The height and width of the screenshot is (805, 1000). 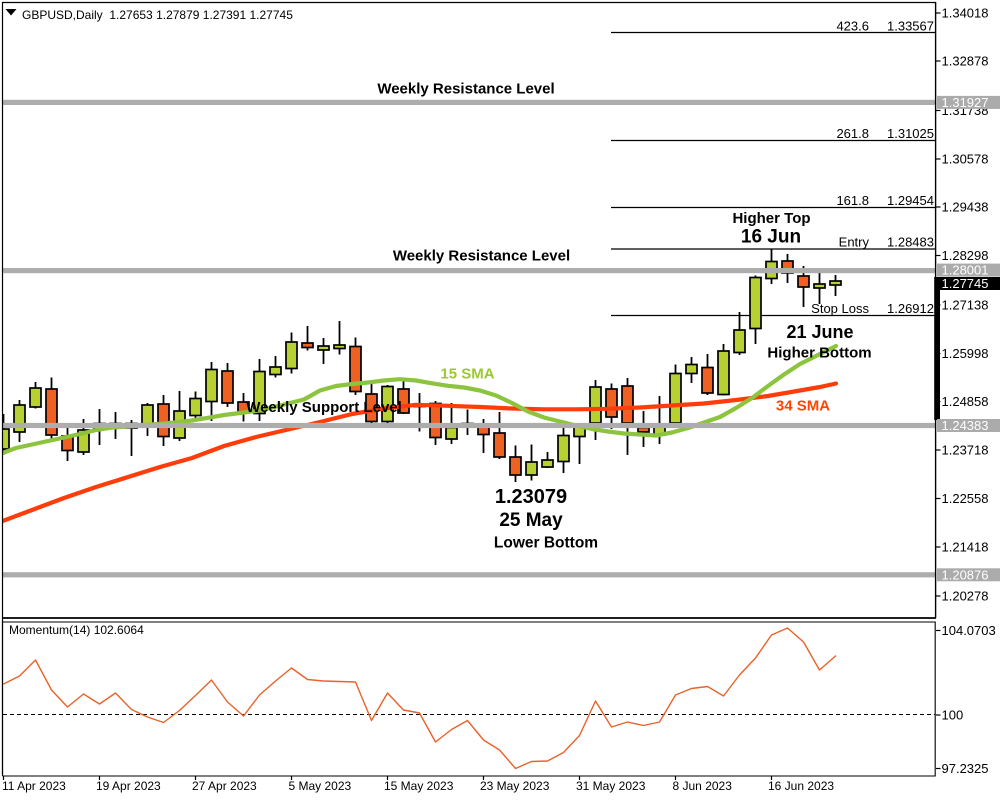 What do you see at coordinates (969, 630) in the screenshot?
I see `svg-text: 104.0703` at bounding box center [969, 630].